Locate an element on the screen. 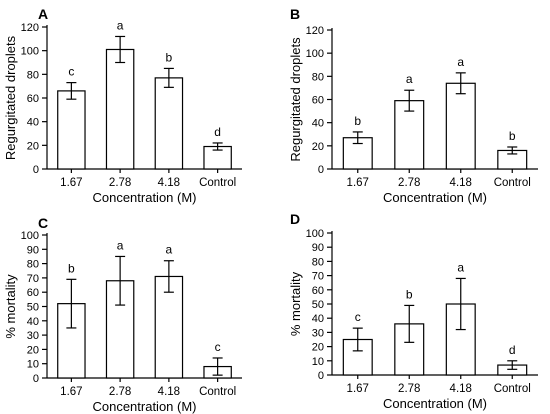 This screenshot has height=414, width=550. bar-1.67 is located at coordinates (71, 130).